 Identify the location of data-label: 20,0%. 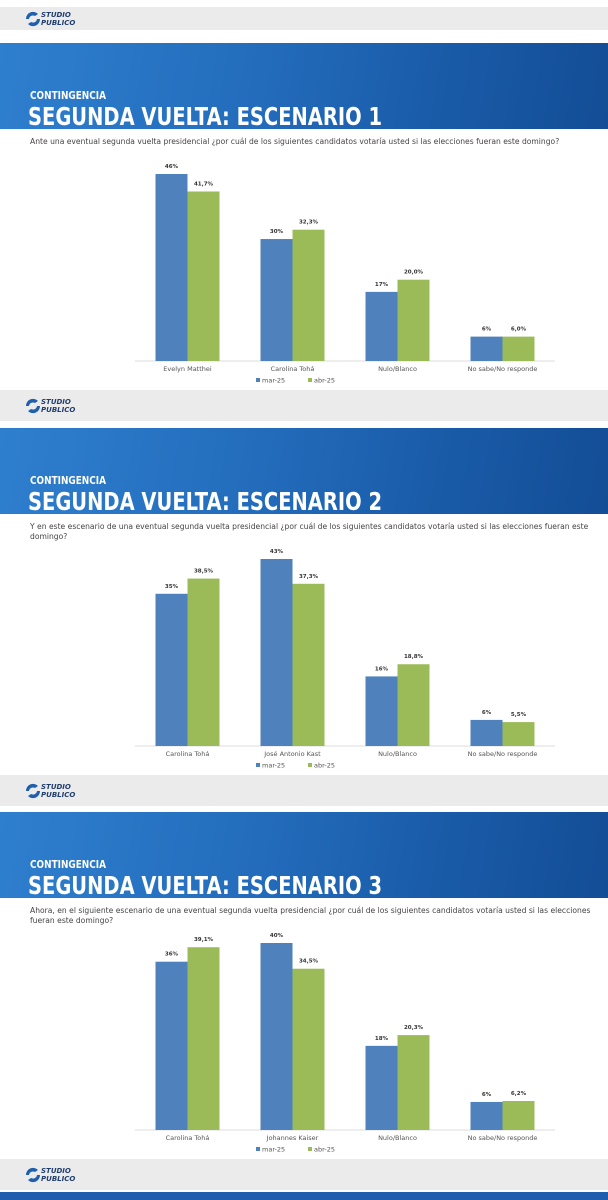
(414, 273).